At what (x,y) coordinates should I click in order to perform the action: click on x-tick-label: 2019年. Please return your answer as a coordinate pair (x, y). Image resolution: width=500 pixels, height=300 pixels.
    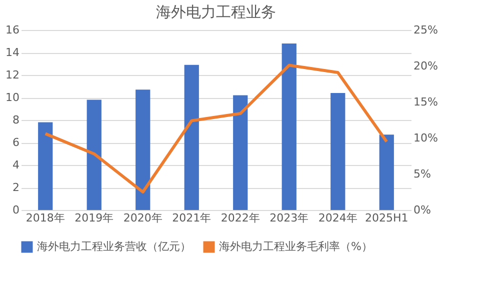
    Looking at the image, I should click on (94, 218).